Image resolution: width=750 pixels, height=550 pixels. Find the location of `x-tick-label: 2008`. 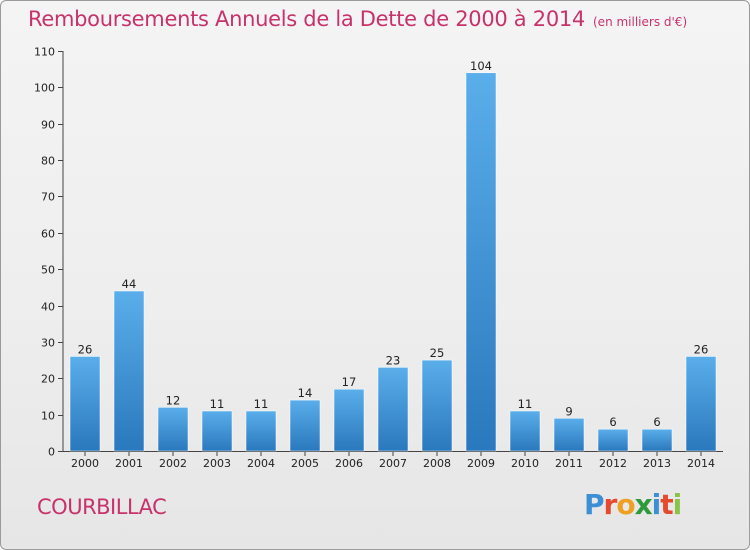

x-tick-label: 2008 is located at coordinates (437, 463).